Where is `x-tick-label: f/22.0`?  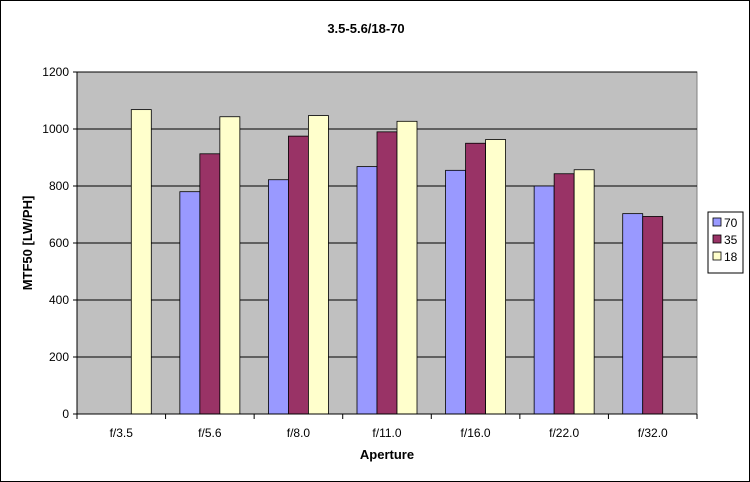 x-tick-label: f/22.0 is located at coordinates (564, 433).